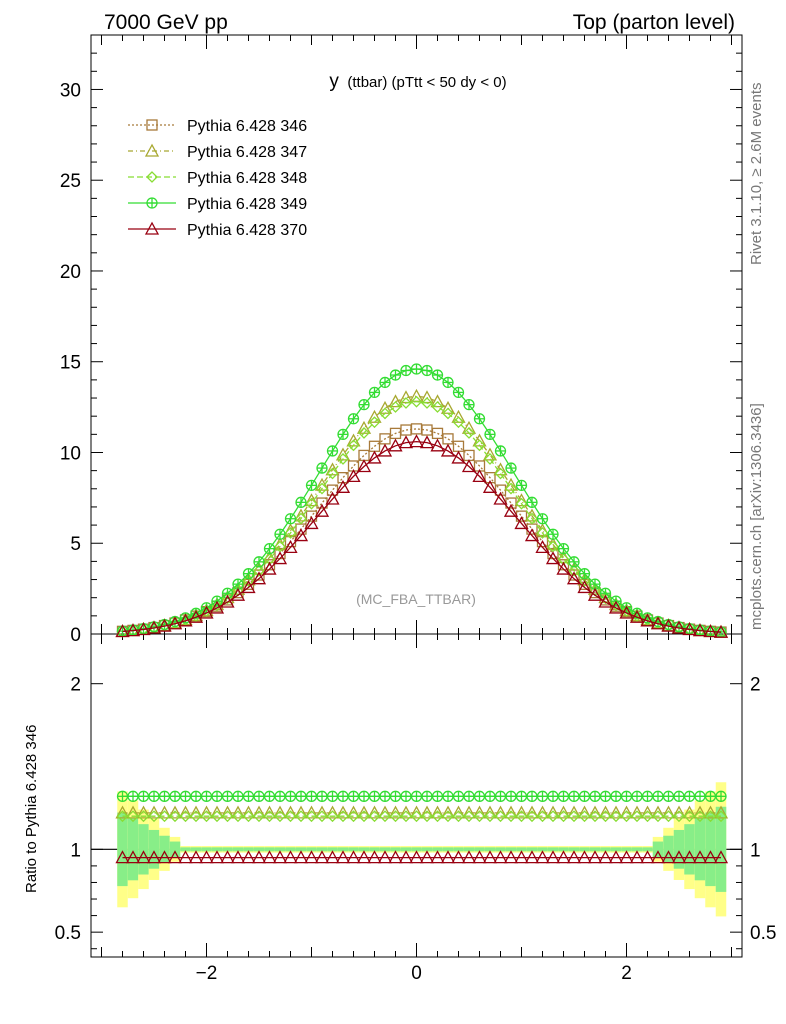 This screenshot has height=1024, width=786. What do you see at coordinates (334, 81) in the screenshot?
I see `chart-title-main: y` at bounding box center [334, 81].